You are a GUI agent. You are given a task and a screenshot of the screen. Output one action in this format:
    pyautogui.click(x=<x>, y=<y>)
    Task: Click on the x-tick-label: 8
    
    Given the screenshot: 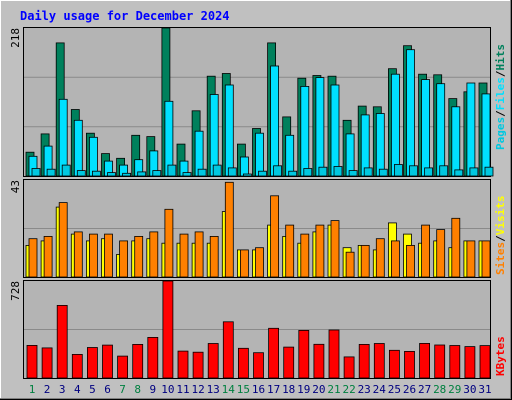 What is the action you would take?
    pyautogui.click(x=137, y=389)
    